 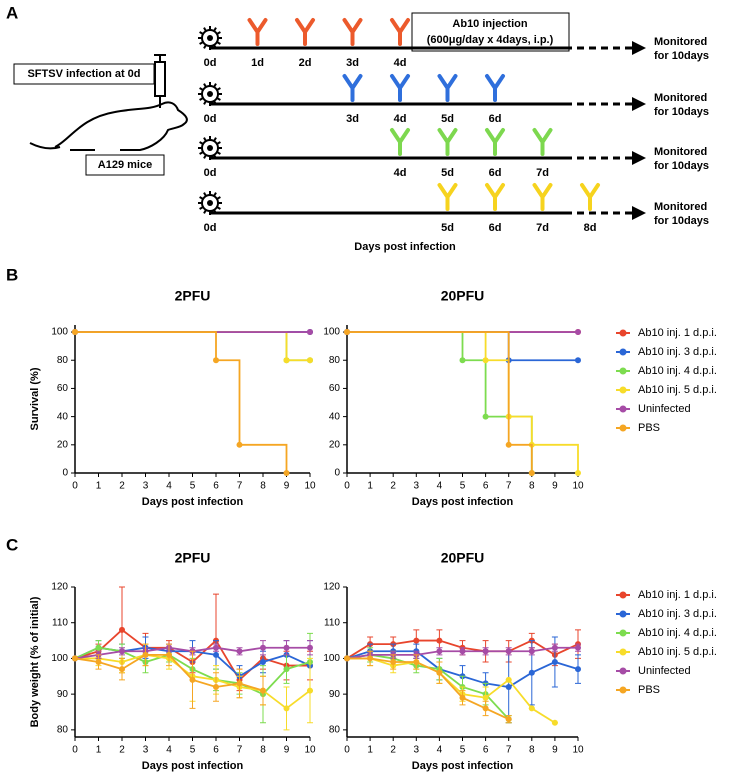 What do you see at coordinates (210, 119) in the screenshot?
I see `day-label: 0d` at bounding box center [210, 119].